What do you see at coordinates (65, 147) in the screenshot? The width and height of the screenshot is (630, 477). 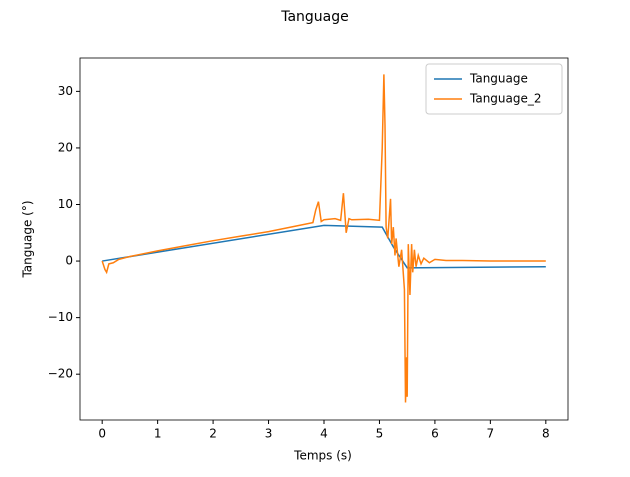 I see `y-tick-label: 20` at bounding box center [65, 147].